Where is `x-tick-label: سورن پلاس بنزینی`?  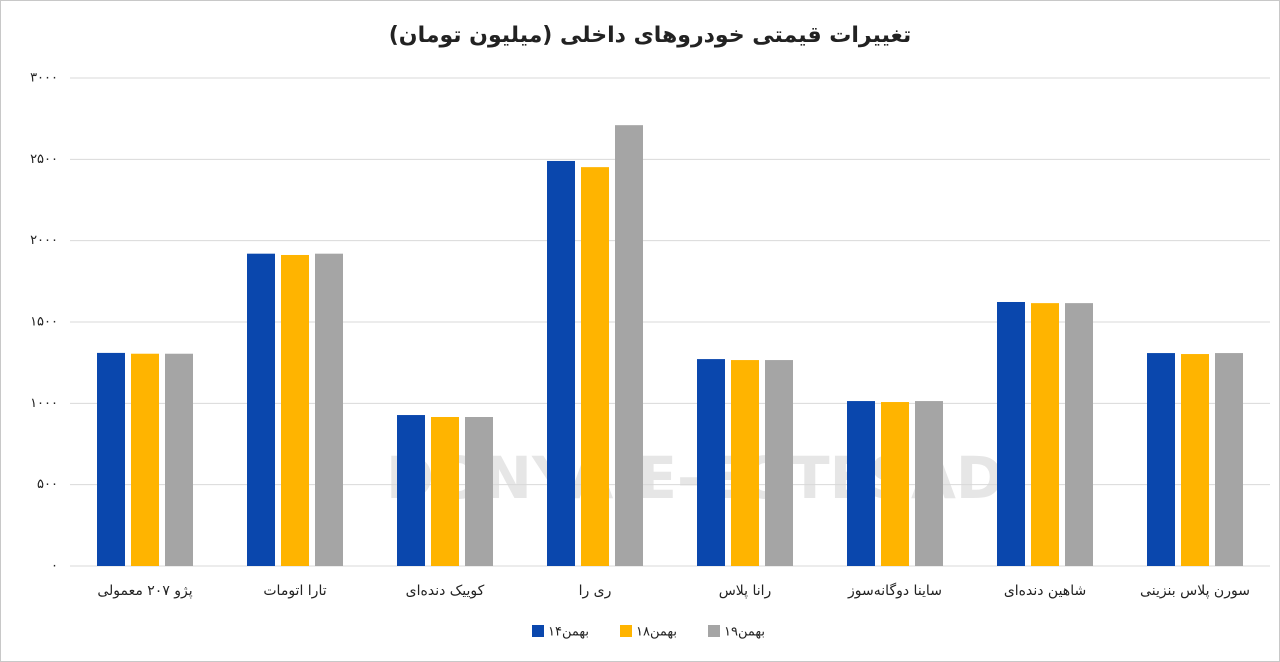 x-tick-label: سورن پلاس بنزینی is located at coordinates (1195, 591).